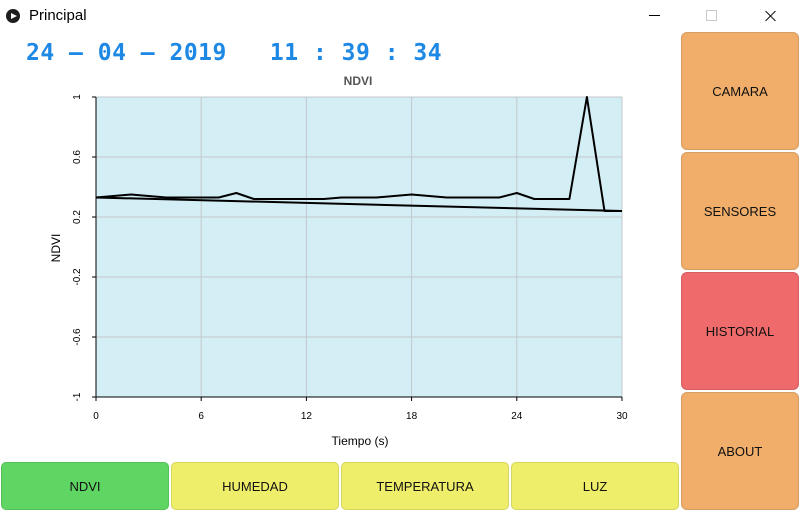  Describe the element at coordinates (77, 337) in the screenshot. I see `y-tick-label: -0.6` at that location.